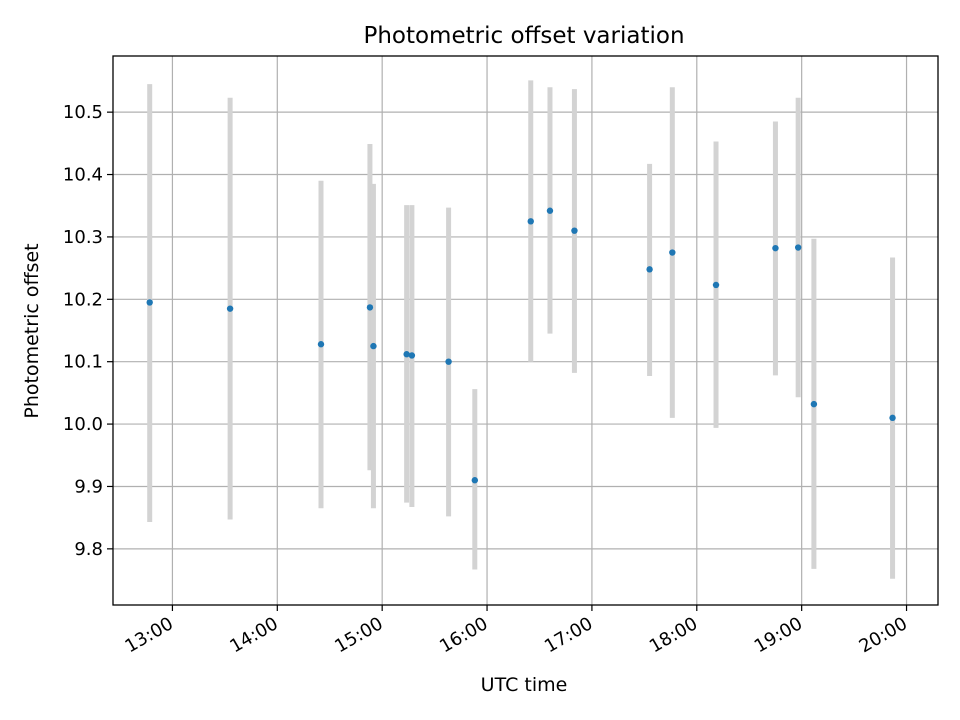 The image size is (960, 720). I want to click on y-tick-label: 10.4, so click(83, 175).